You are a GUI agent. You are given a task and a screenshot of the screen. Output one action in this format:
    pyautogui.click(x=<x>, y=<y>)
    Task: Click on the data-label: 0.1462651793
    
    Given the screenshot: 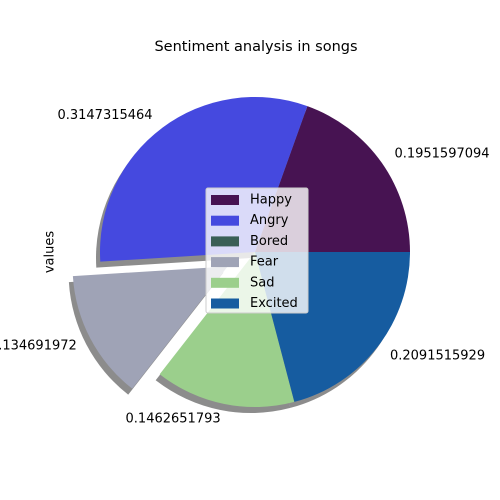 What is the action you would take?
    pyautogui.click(x=173, y=419)
    